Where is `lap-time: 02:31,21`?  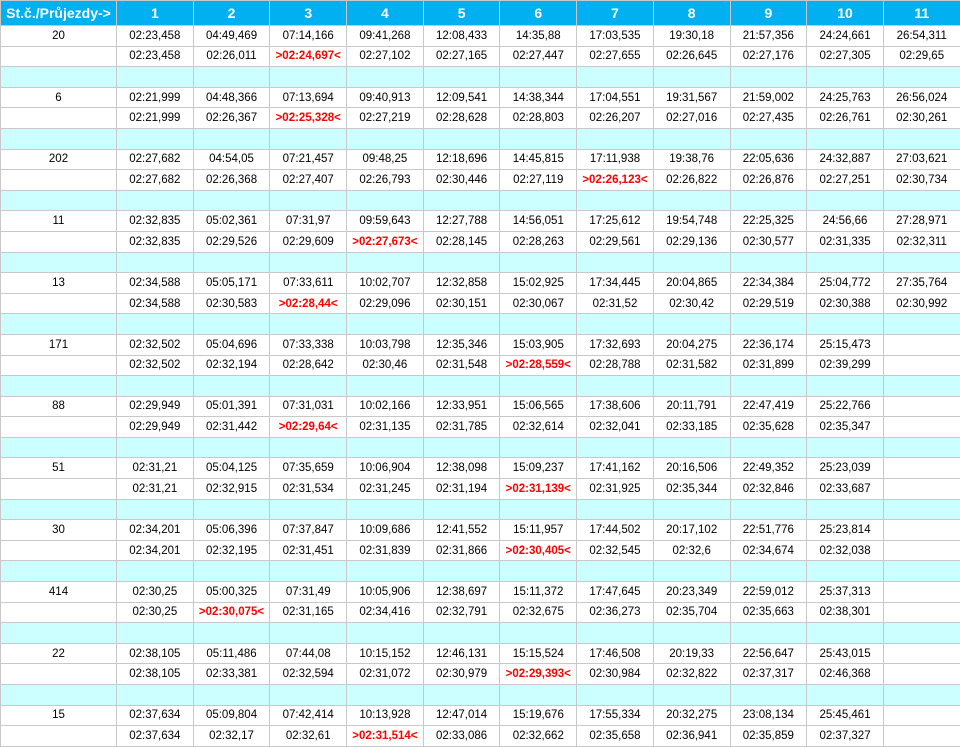 lap-time: 02:31,21 is located at coordinates (155, 489).